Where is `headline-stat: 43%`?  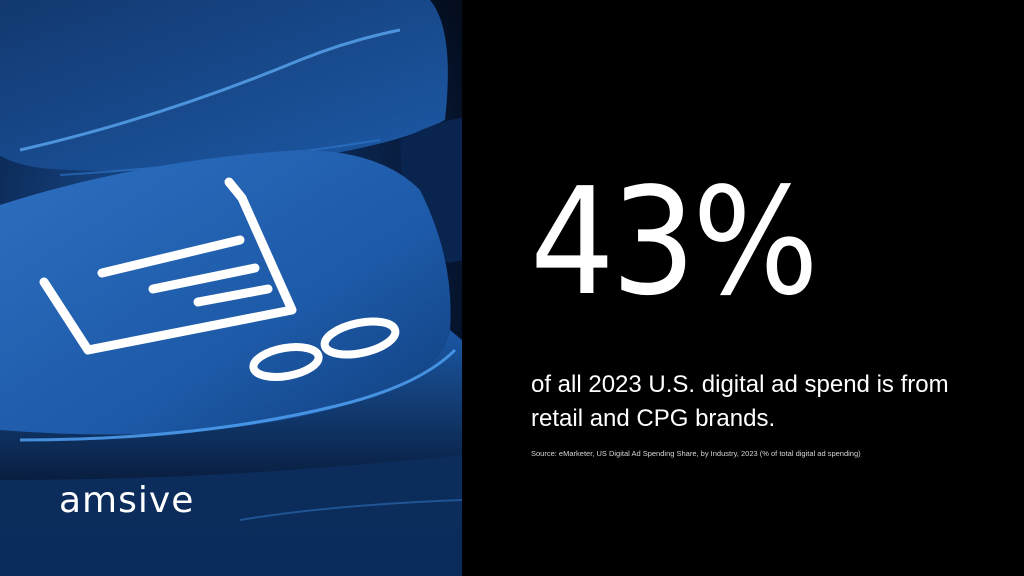 headline-stat: 43% is located at coordinates (674, 242).